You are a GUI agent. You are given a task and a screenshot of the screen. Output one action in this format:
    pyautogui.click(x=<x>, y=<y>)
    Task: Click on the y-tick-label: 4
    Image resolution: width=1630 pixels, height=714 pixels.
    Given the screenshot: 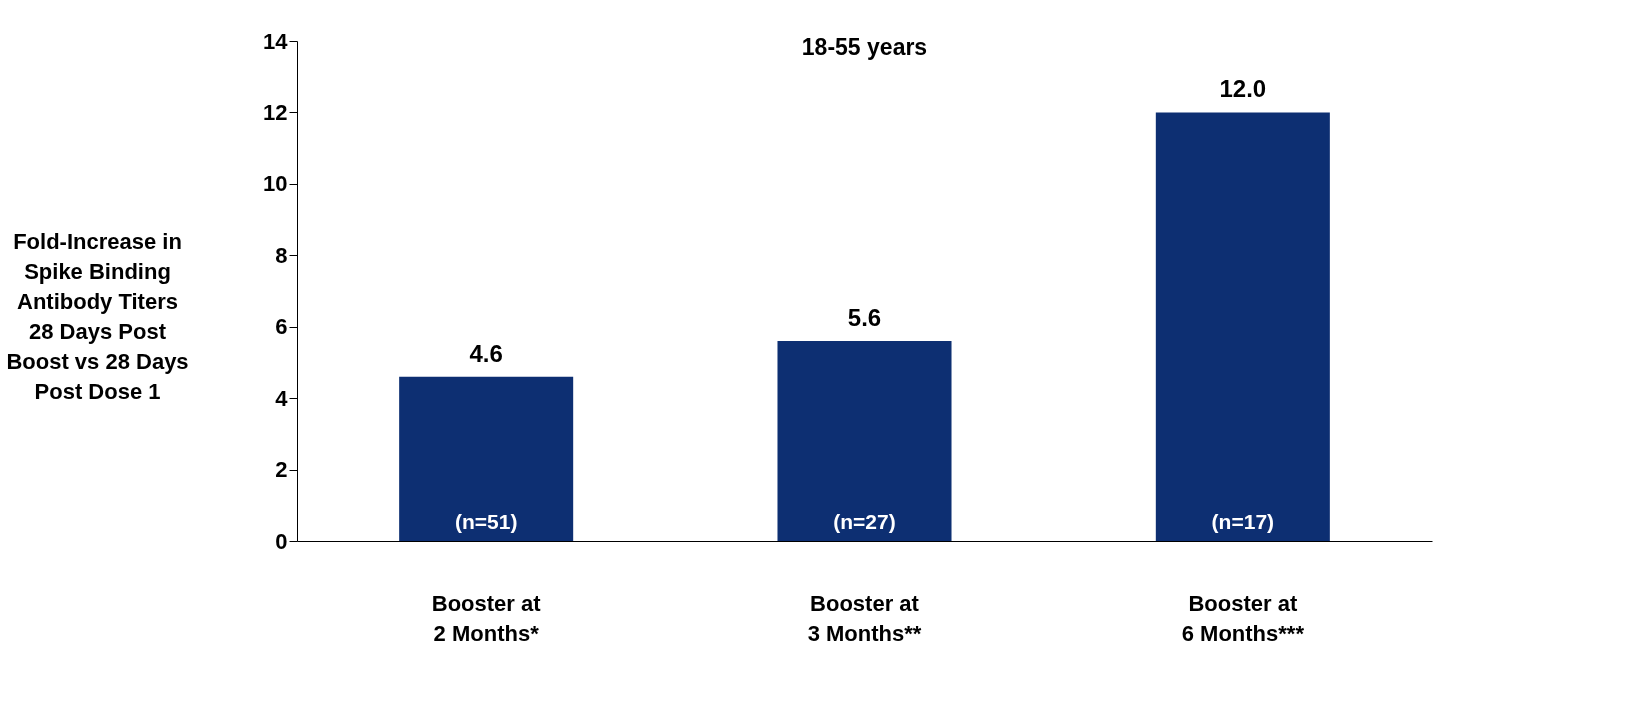 What is the action you would take?
    pyautogui.click(x=282, y=398)
    